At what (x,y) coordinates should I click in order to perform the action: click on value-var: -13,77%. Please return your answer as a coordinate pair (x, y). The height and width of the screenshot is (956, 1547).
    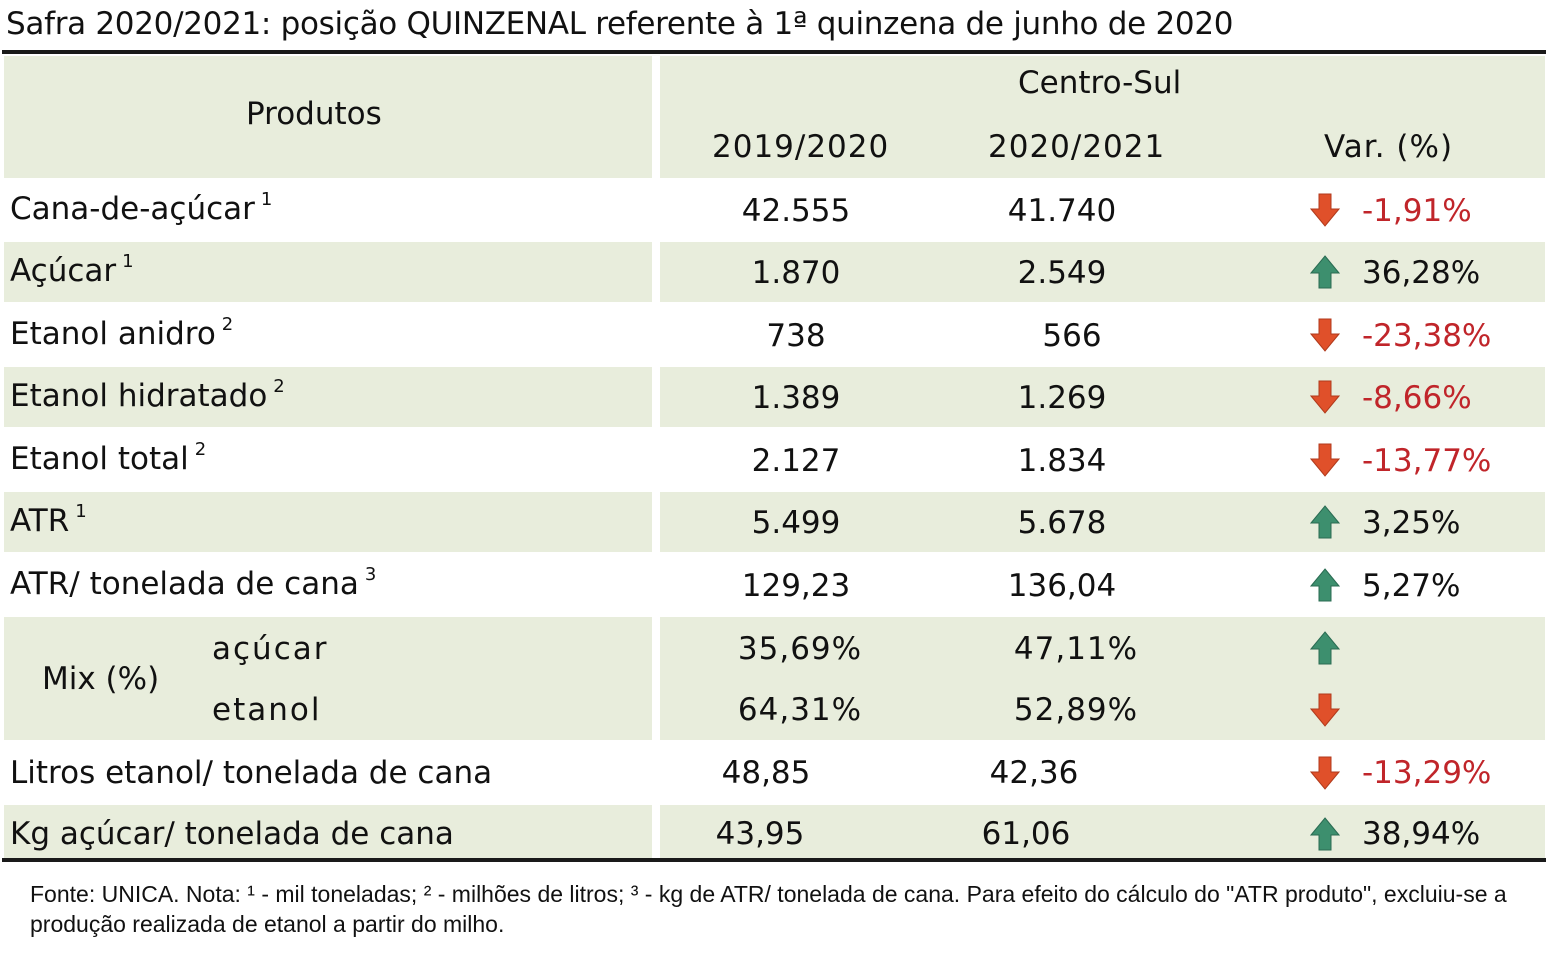
    Looking at the image, I should click on (1427, 461).